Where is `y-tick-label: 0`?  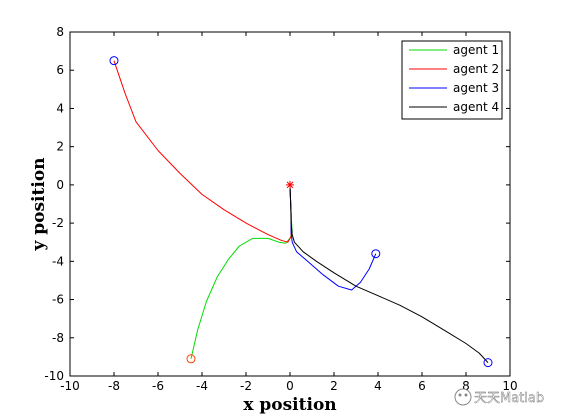 y-tick-label: 0 is located at coordinates (60, 185).